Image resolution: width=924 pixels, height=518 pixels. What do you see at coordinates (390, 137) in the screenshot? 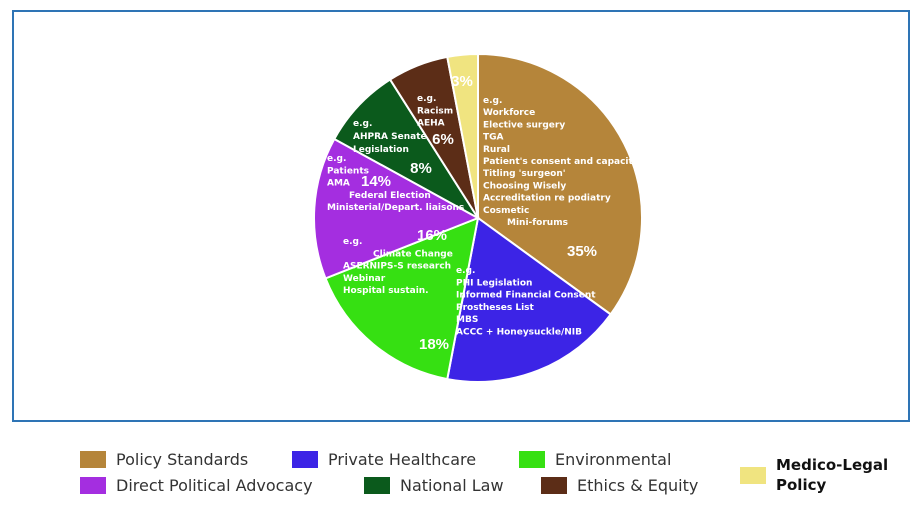
I see `slice-annotation-national-law: AHPRA Senate` at bounding box center [390, 137].